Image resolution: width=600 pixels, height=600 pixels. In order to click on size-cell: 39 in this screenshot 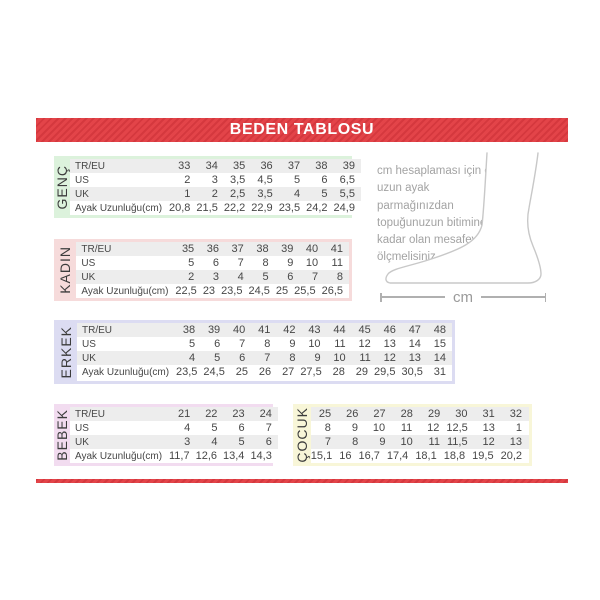, I will do `click(348, 166)`.